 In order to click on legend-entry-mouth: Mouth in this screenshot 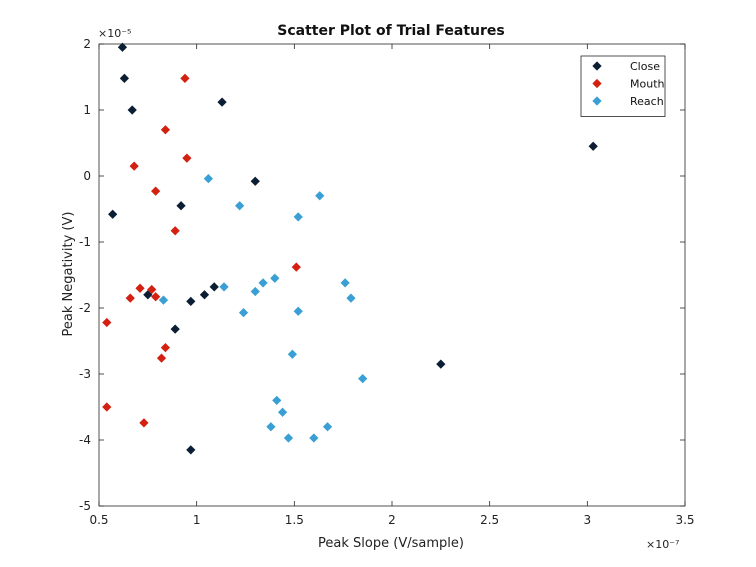, I will do `click(647, 84)`.